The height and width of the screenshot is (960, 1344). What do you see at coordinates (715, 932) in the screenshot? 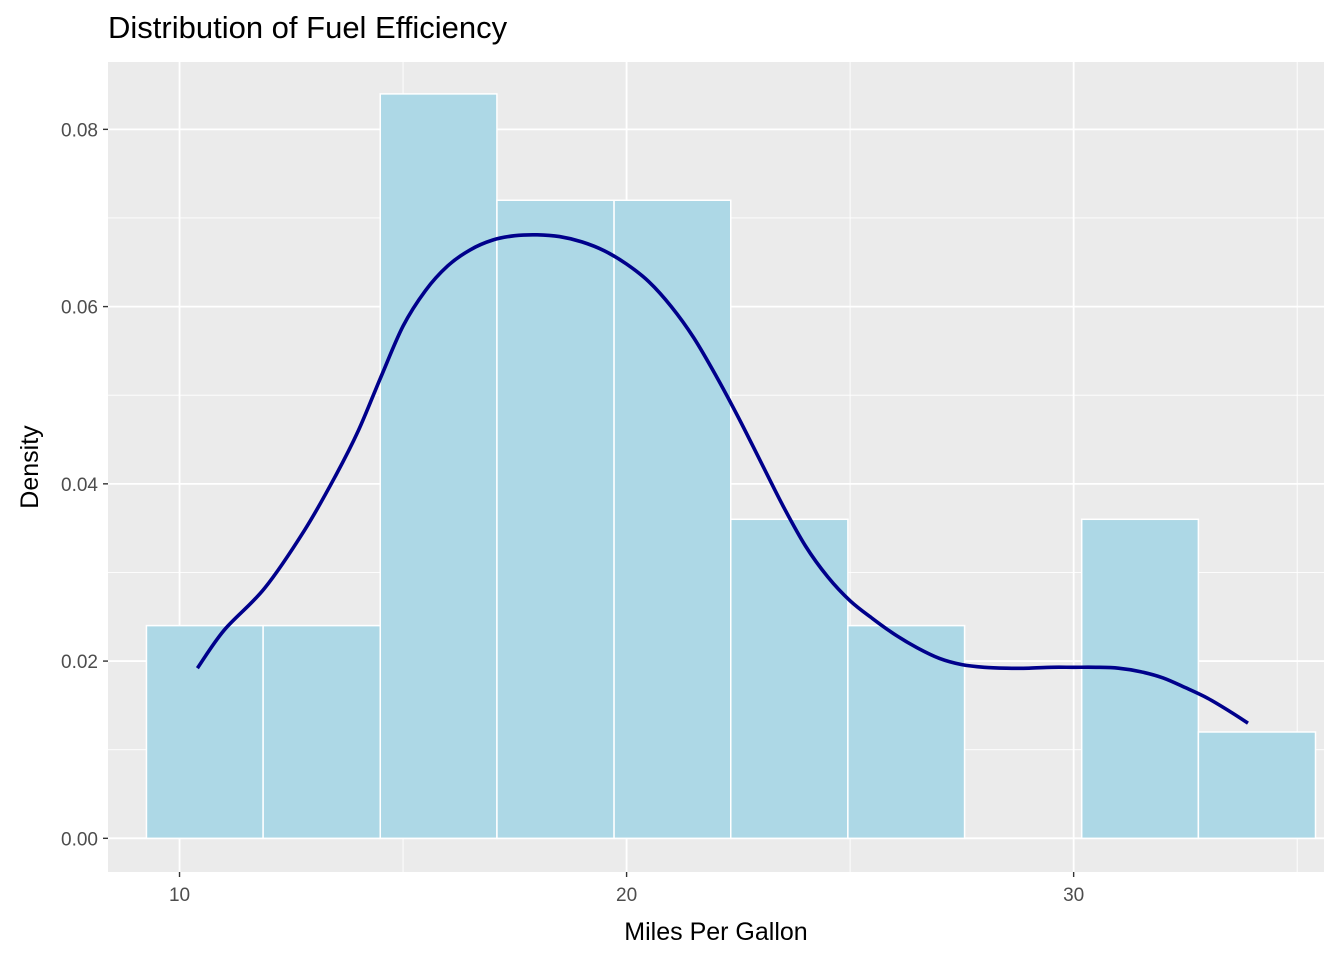
I see `x-axis-title: Miles Per Gallon` at bounding box center [715, 932].